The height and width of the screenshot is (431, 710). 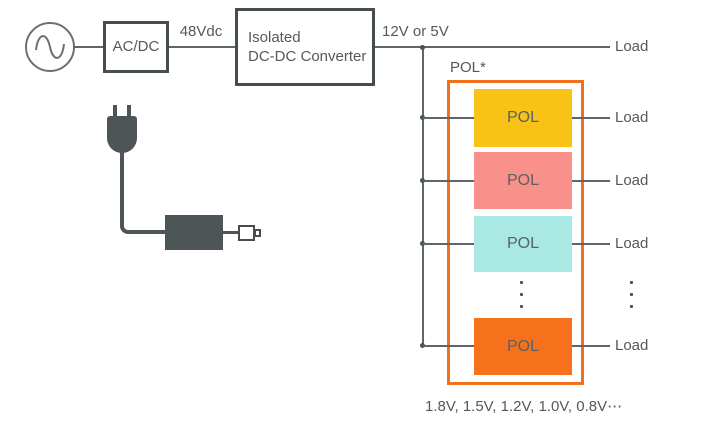 What do you see at coordinates (246, 233) in the screenshot?
I see `dc-connector-icon` at bounding box center [246, 233].